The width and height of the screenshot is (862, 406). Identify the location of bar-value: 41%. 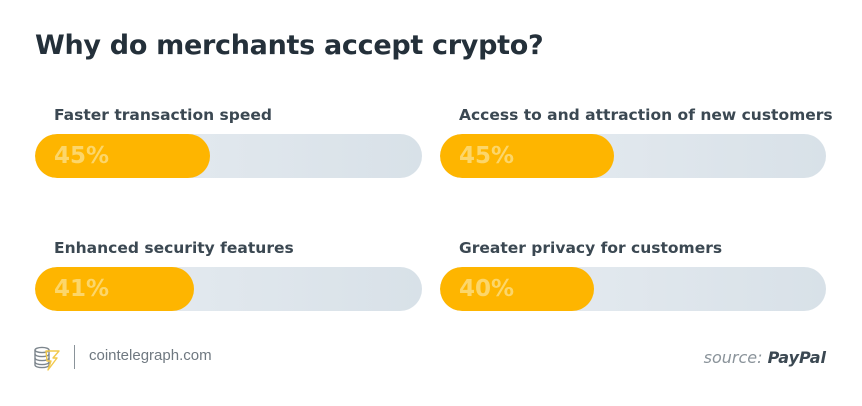
(82, 289).